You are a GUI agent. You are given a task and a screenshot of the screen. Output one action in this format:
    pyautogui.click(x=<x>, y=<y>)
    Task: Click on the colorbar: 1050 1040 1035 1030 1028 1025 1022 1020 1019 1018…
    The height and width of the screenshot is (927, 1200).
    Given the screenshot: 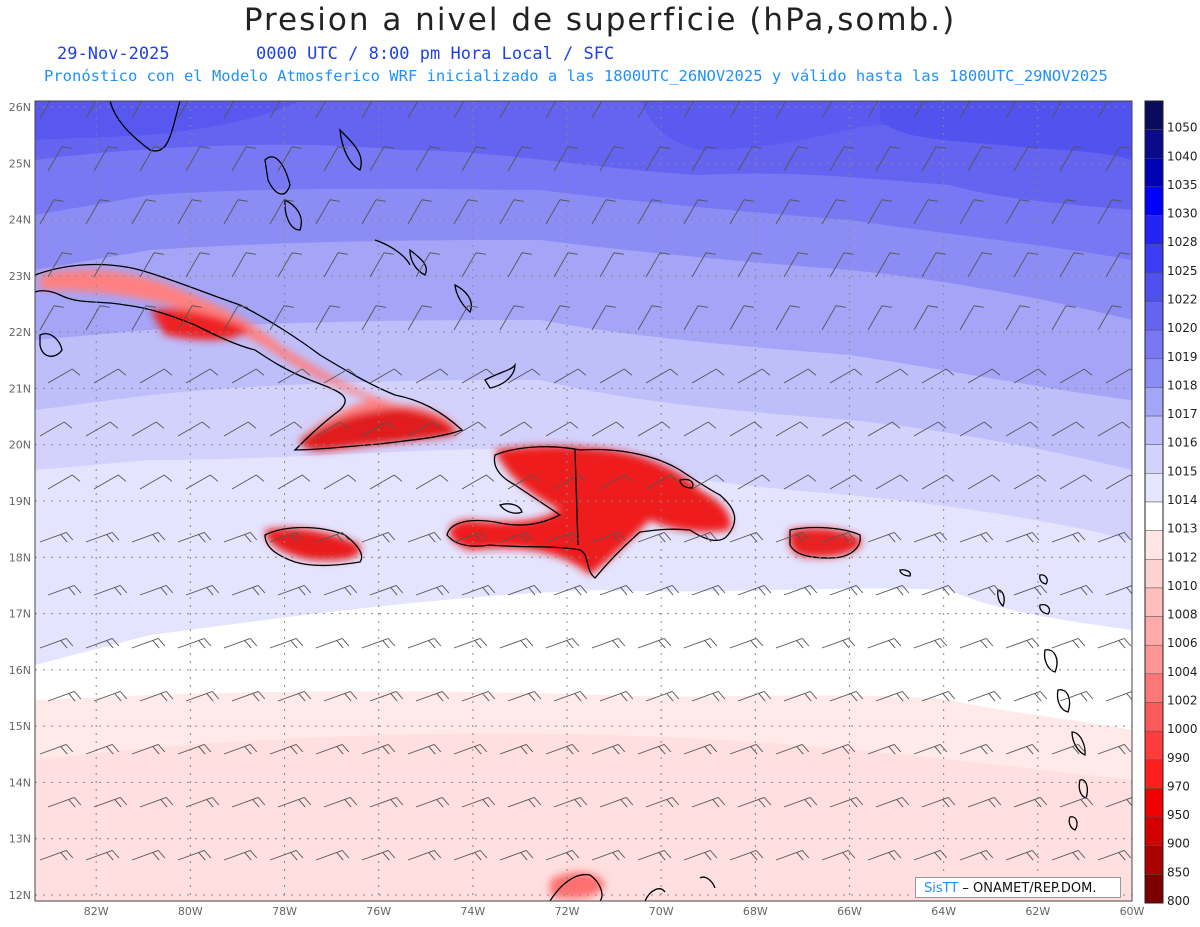 What is the action you would take?
    pyautogui.click(x=1171, y=504)
    